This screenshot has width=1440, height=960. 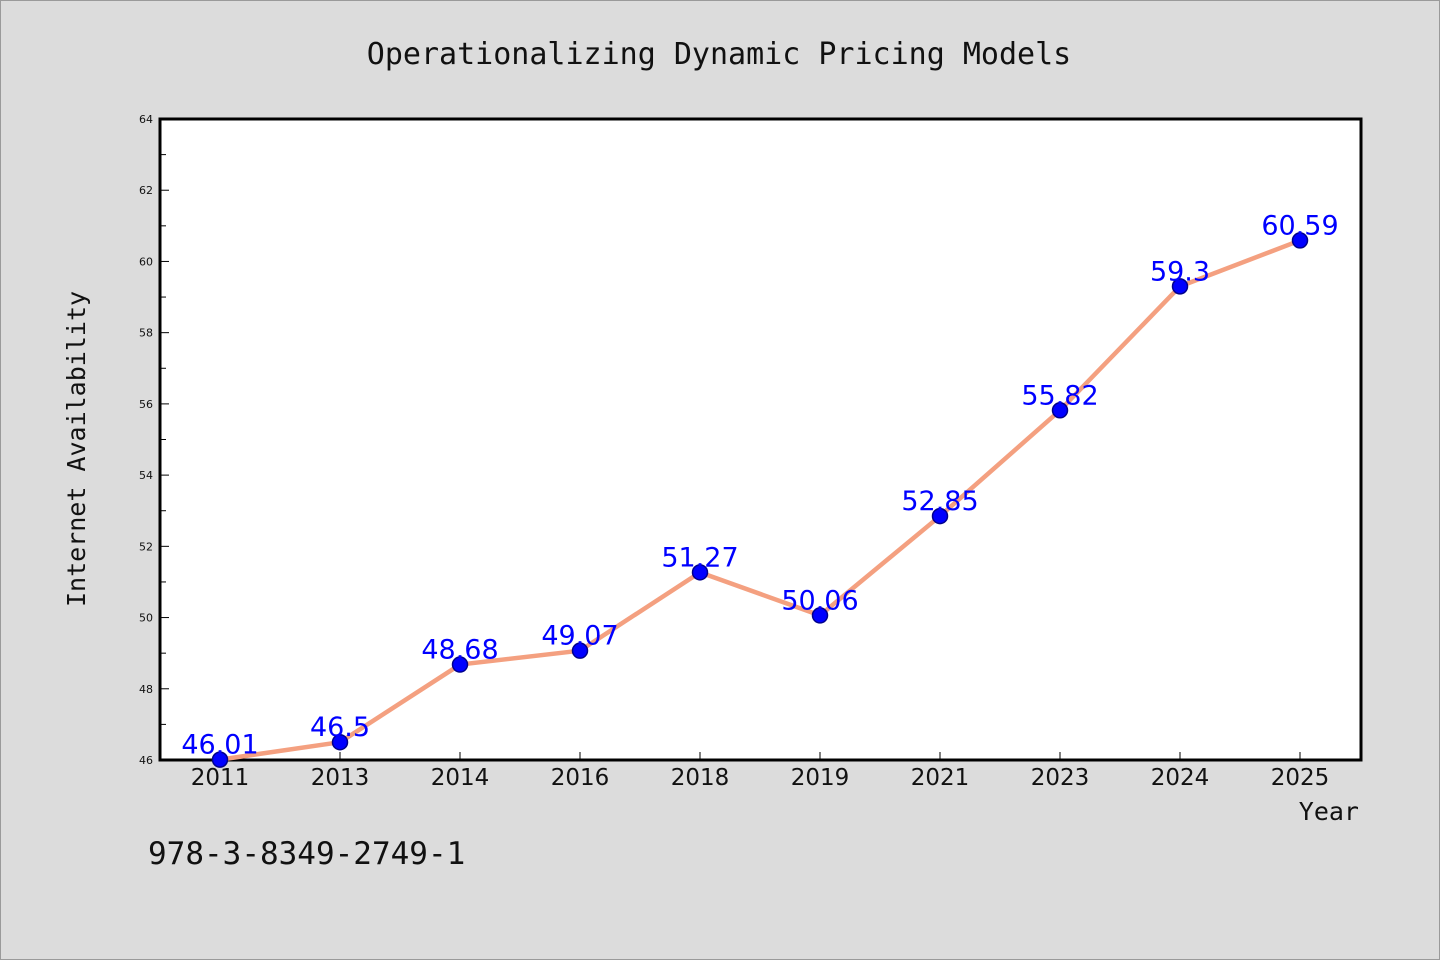 What do you see at coordinates (700, 778) in the screenshot?
I see `x-tick-label: 2018` at bounding box center [700, 778].